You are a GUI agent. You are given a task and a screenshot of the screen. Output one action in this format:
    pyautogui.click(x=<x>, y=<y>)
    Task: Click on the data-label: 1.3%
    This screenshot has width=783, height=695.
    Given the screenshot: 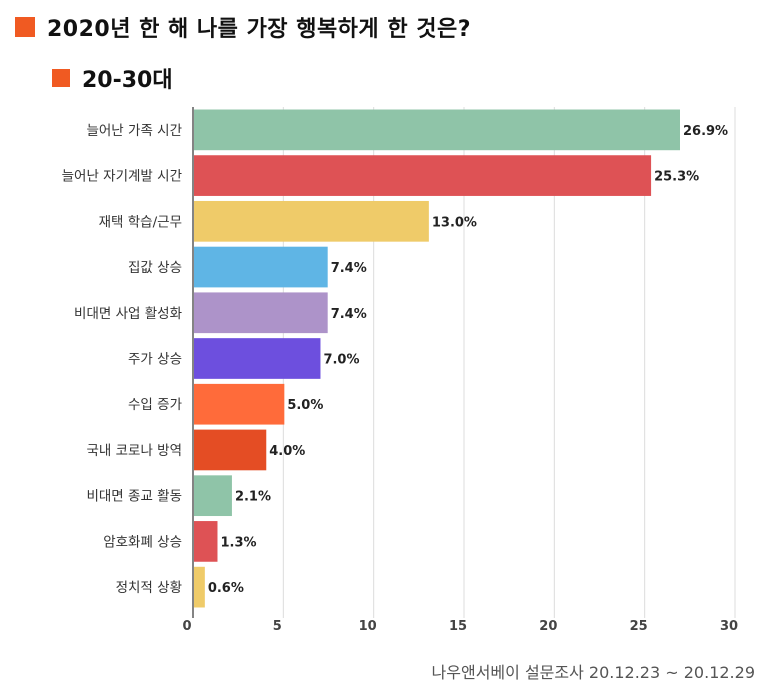 What is the action you would take?
    pyautogui.click(x=238, y=542)
    